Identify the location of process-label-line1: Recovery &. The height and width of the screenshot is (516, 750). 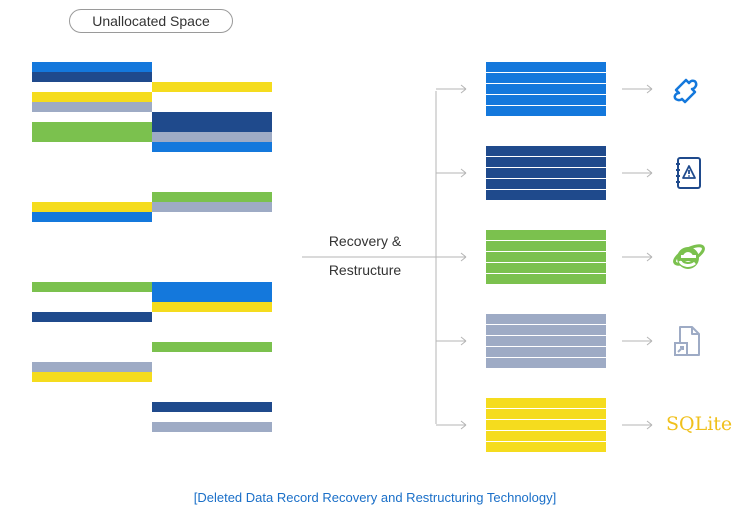
(365, 241).